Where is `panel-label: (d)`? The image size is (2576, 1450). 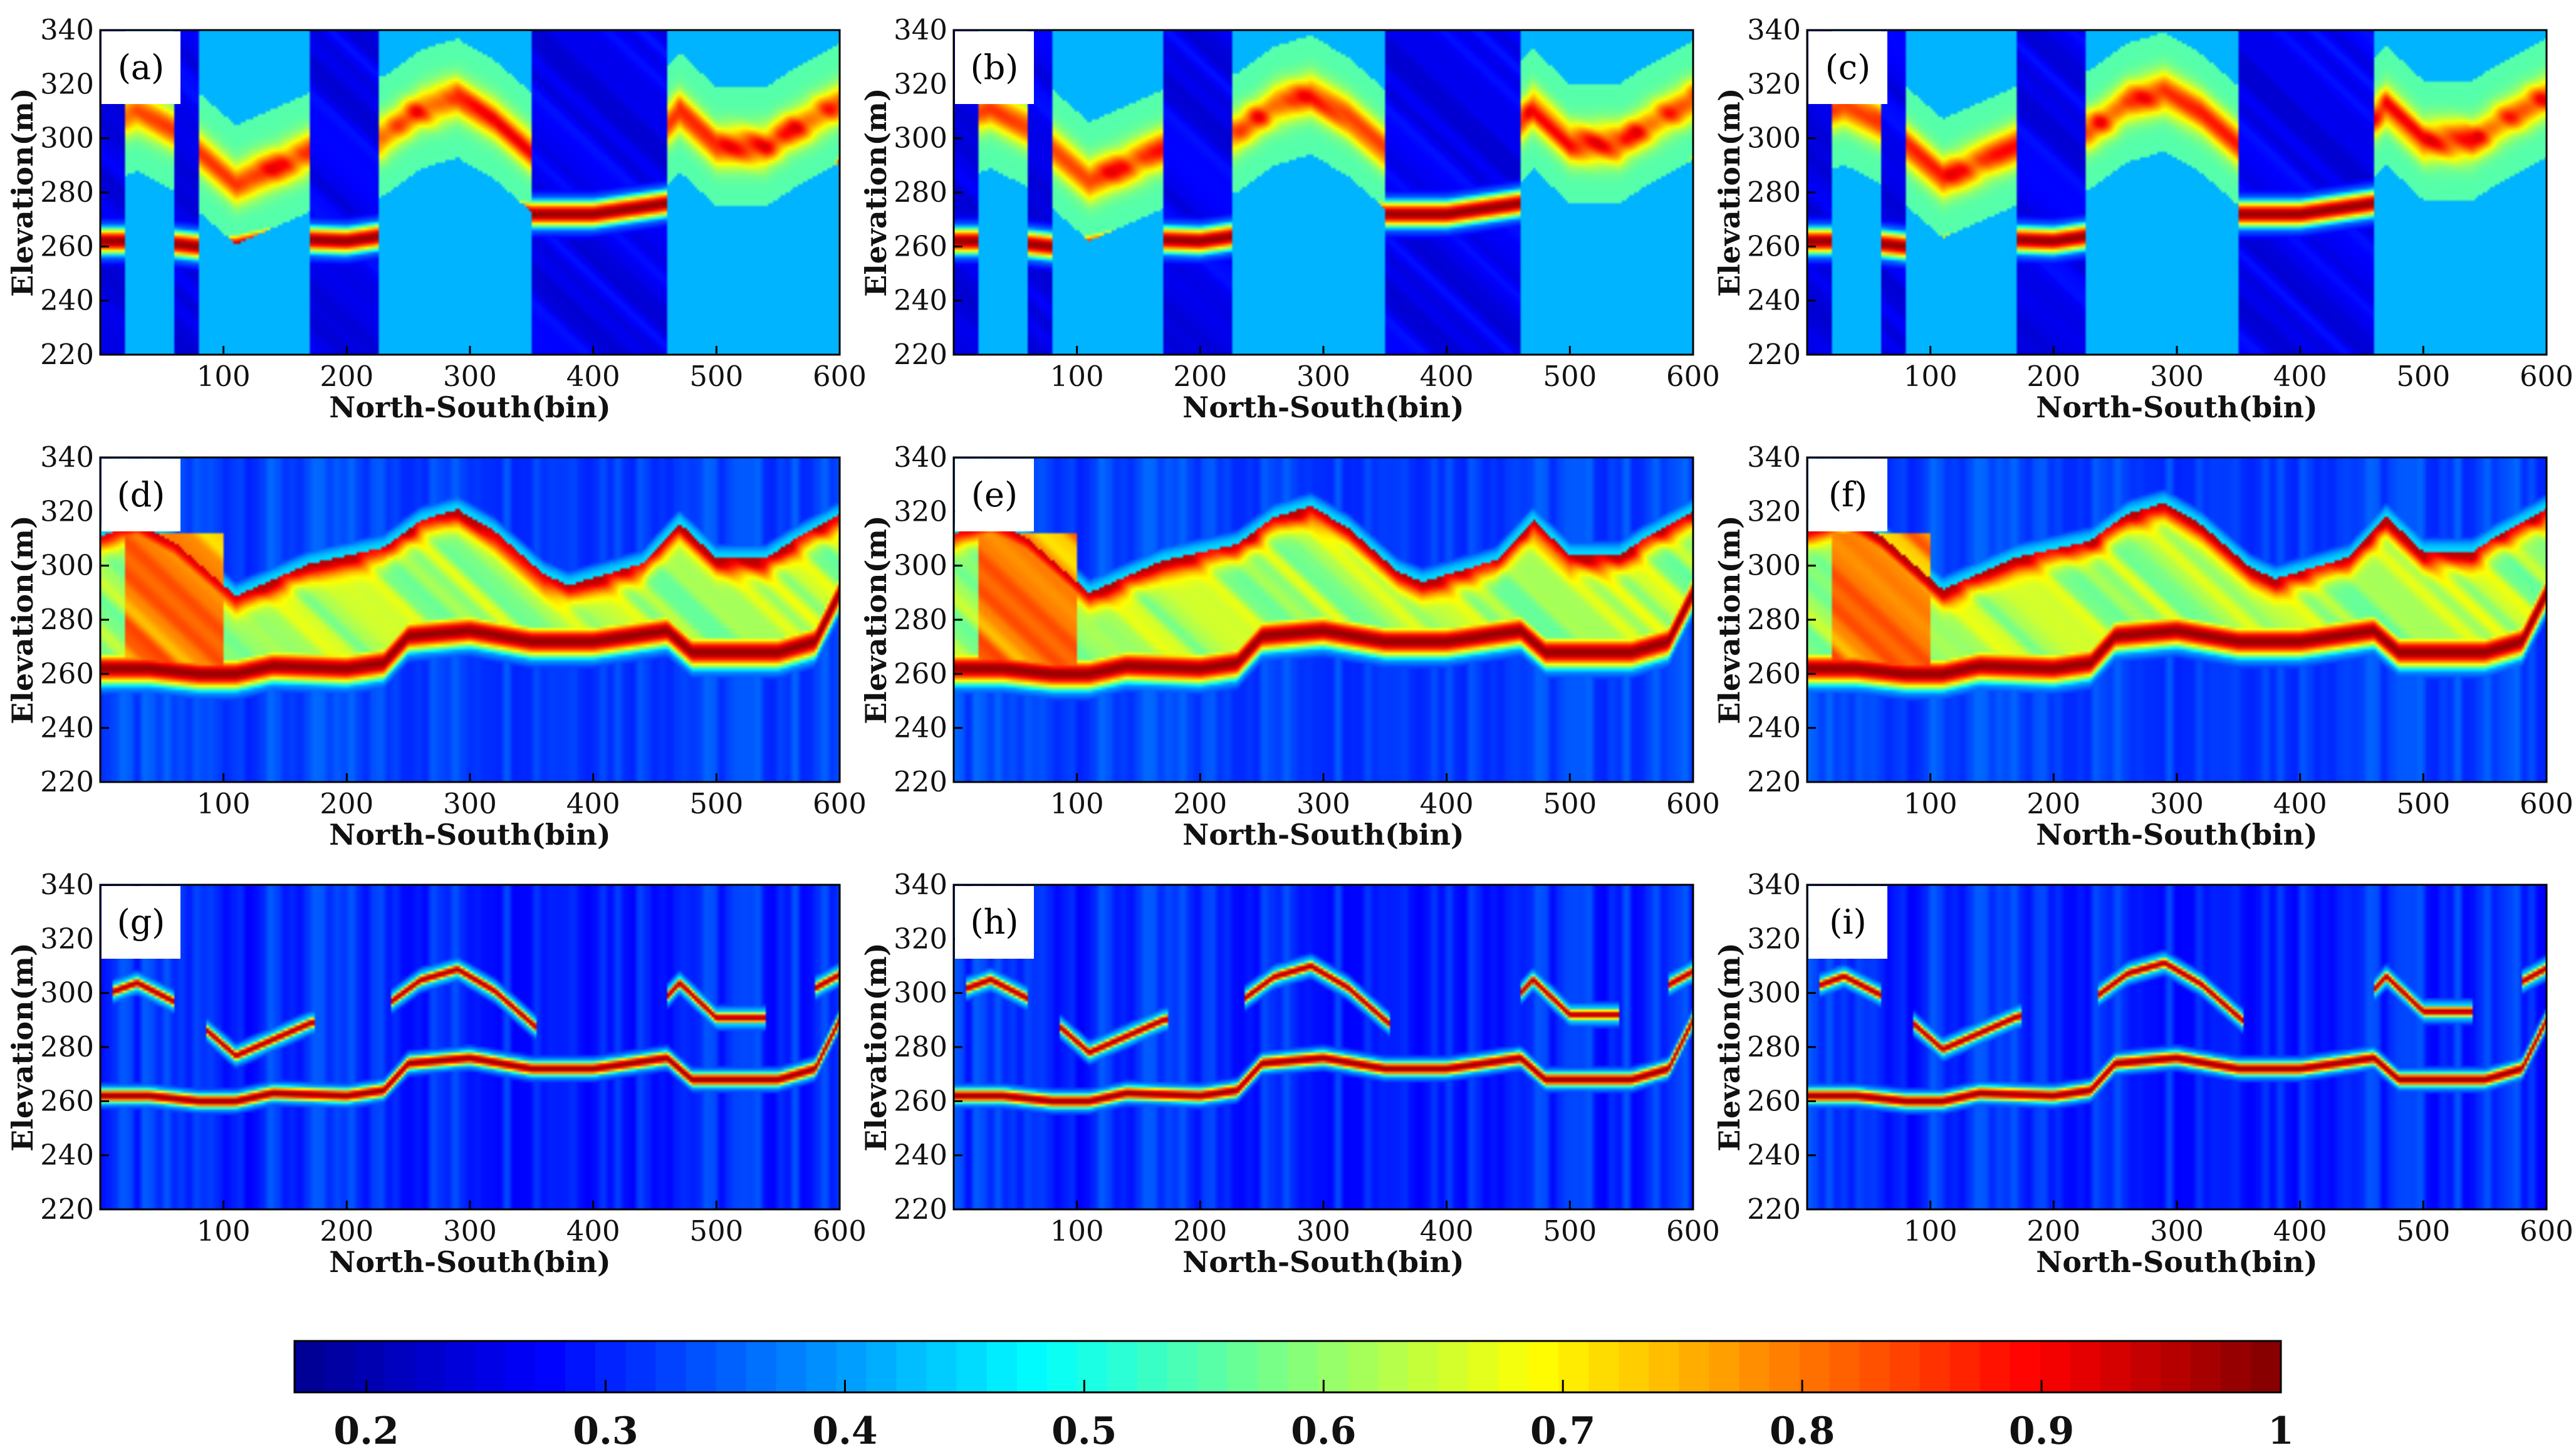
panel-label: (d) is located at coordinates (141, 494).